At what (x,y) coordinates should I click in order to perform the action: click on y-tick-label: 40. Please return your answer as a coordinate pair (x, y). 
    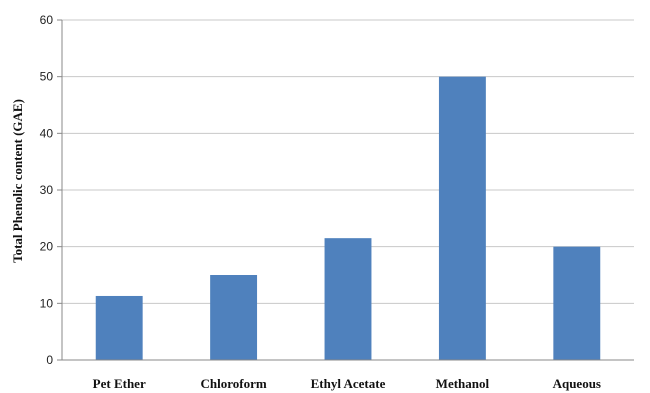
    Looking at the image, I should click on (47, 133).